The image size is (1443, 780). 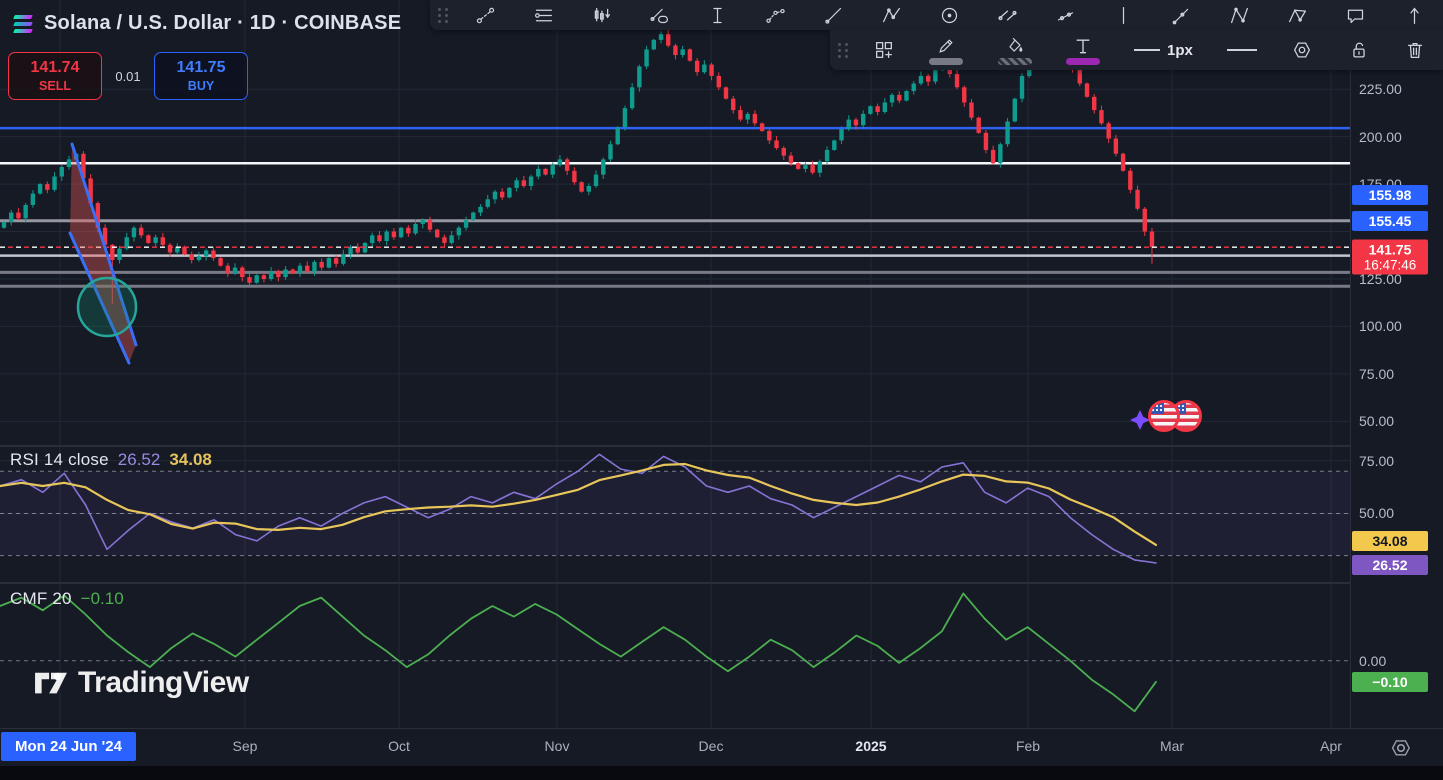 I want to click on object-tree-add-icon, so click(x=884, y=50).